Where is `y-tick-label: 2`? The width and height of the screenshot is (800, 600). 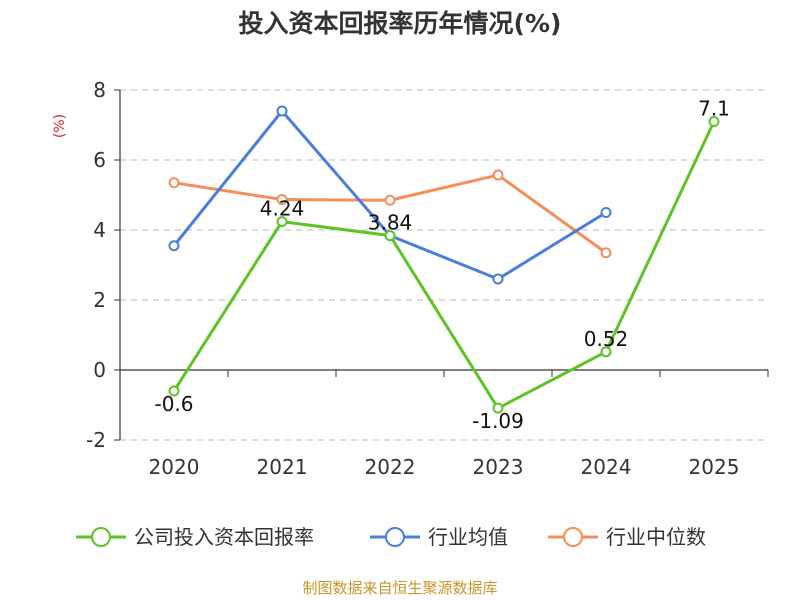 y-tick-label: 2 is located at coordinates (99, 300).